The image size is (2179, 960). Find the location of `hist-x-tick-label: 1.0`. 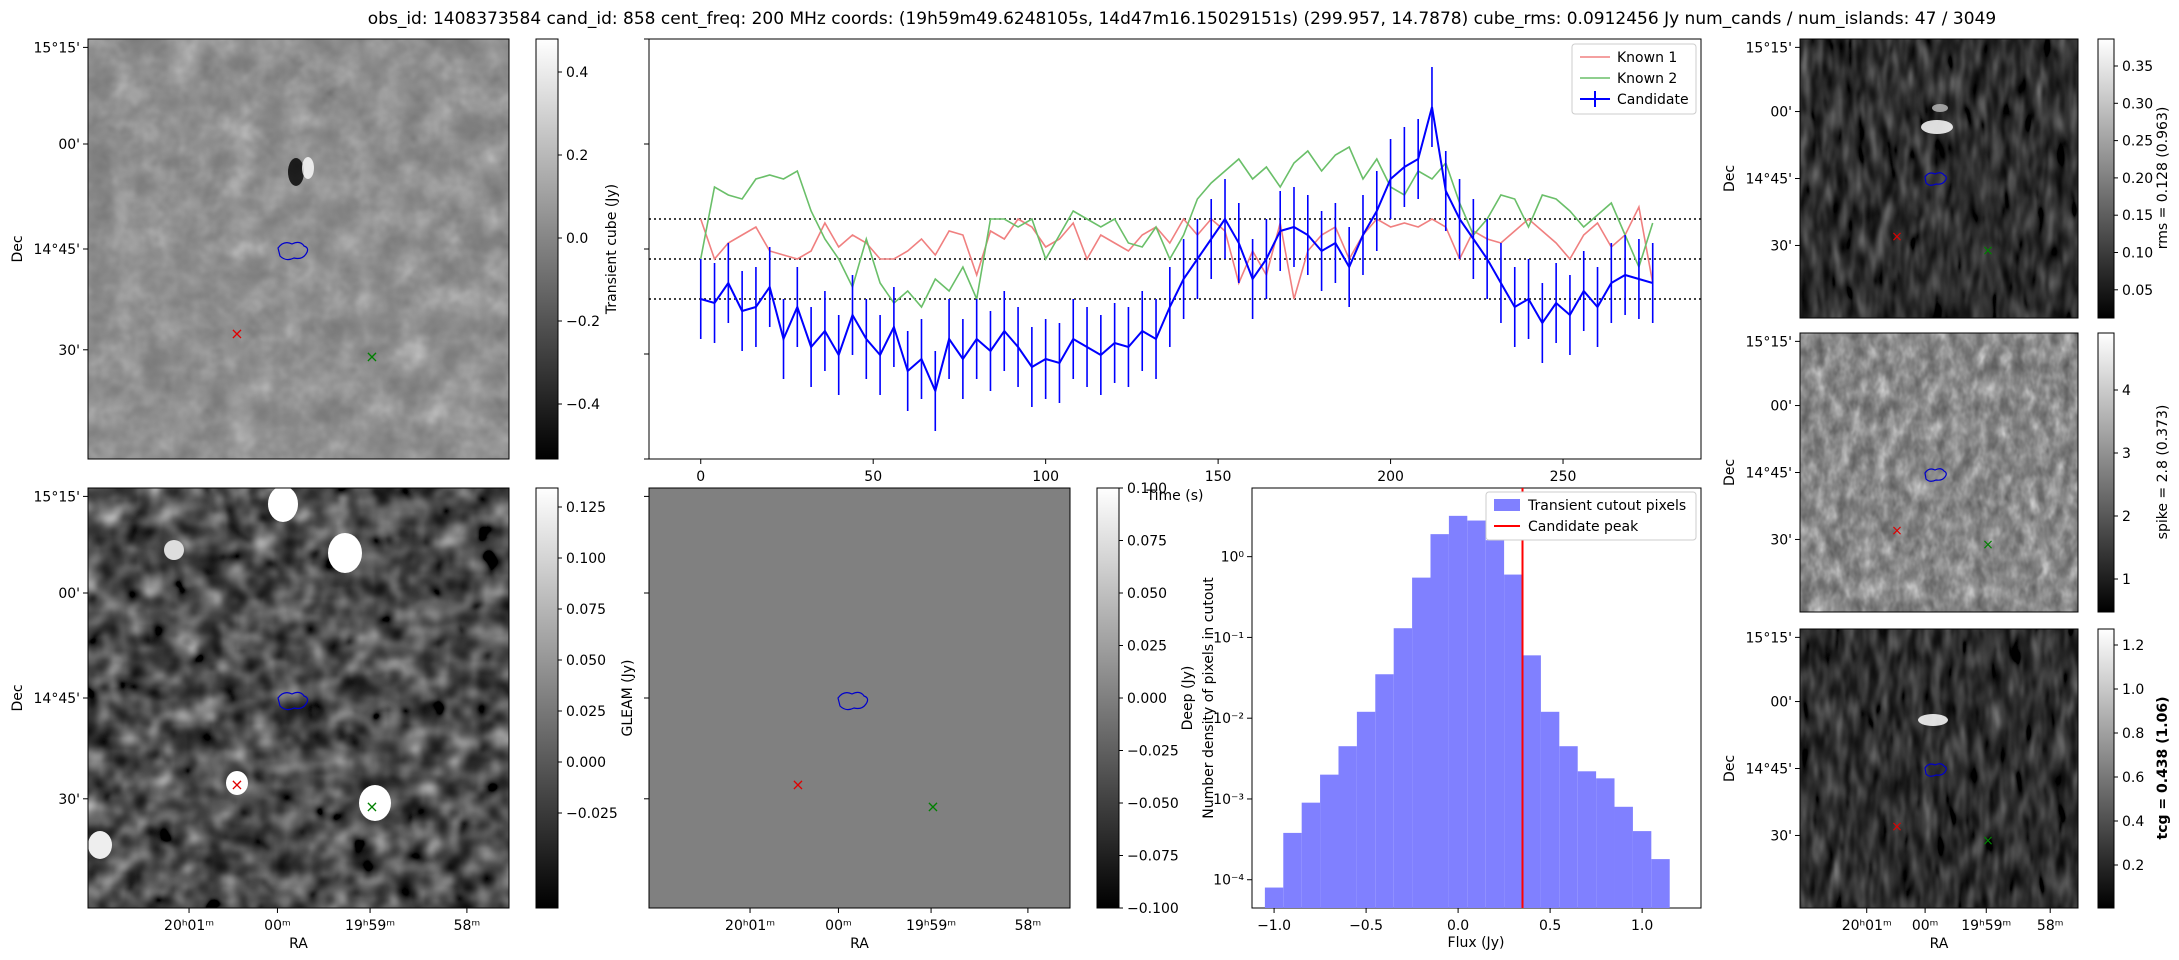

hist-x-tick-label: 1.0 is located at coordinates (1642, 926).